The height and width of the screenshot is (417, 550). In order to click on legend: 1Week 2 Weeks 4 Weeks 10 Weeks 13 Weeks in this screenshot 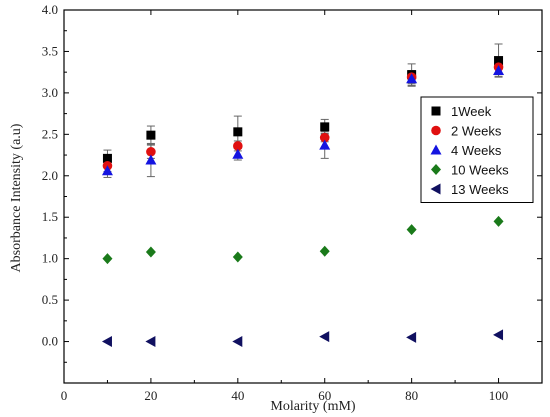, I will do `click(477, 149)`.